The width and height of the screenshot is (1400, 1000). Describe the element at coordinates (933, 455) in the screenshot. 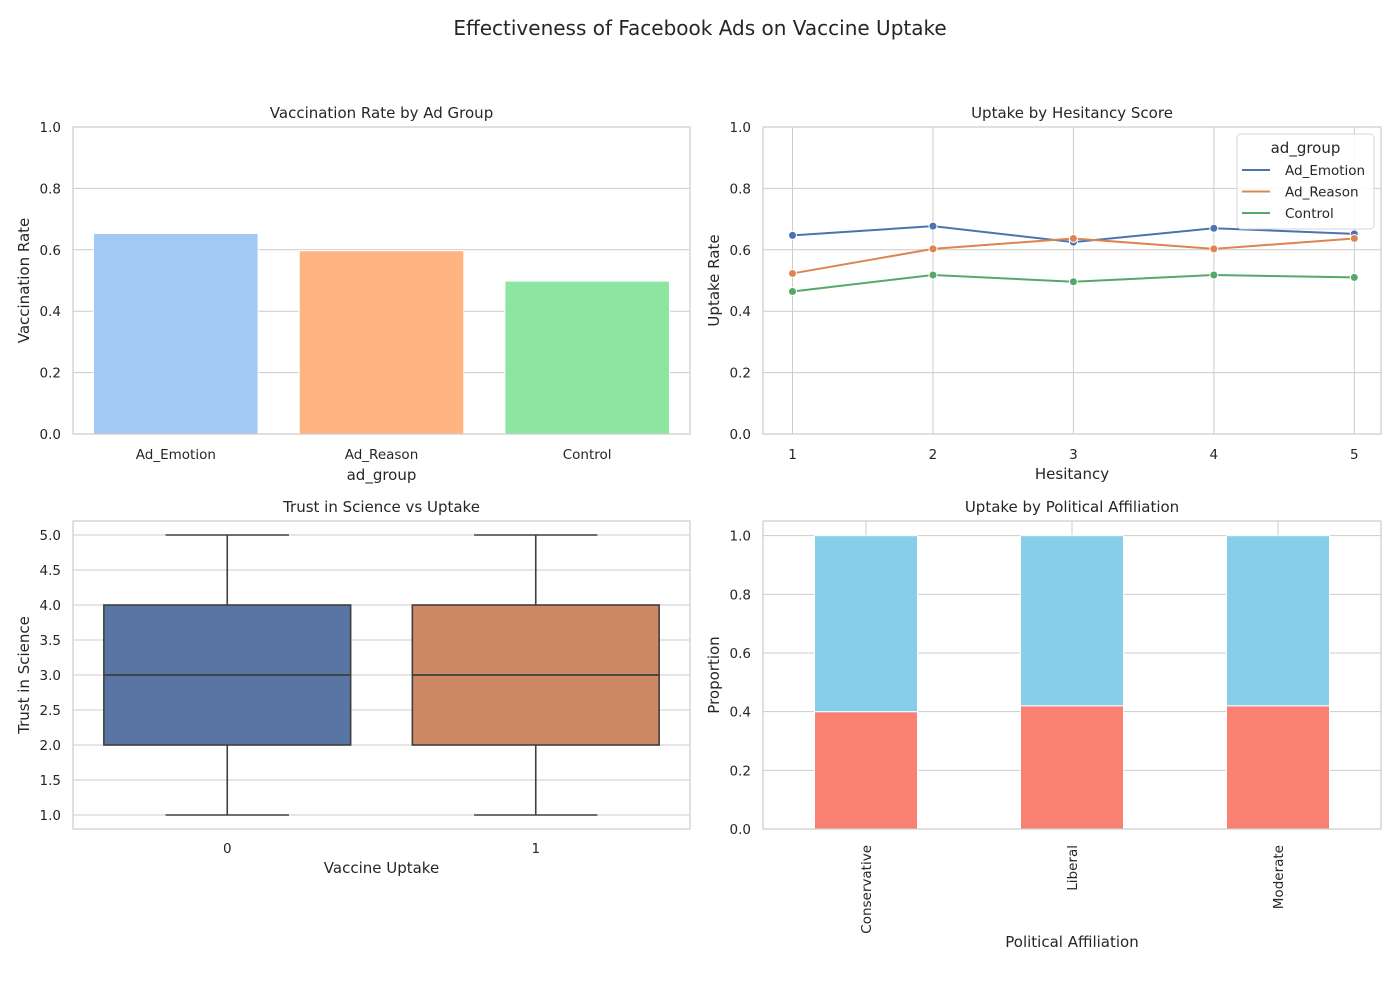

I see `x-tick-label: 2` at that location.